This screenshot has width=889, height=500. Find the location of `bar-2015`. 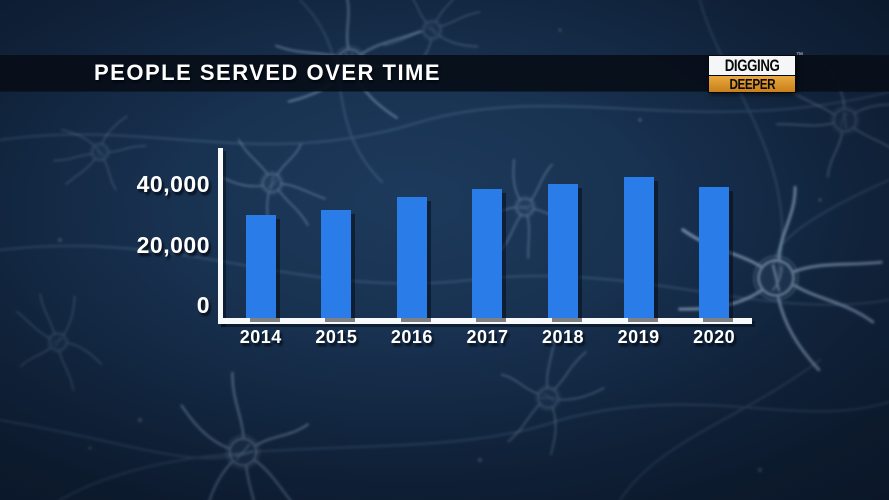

bar-2015 is located at coordinates (336, 264).